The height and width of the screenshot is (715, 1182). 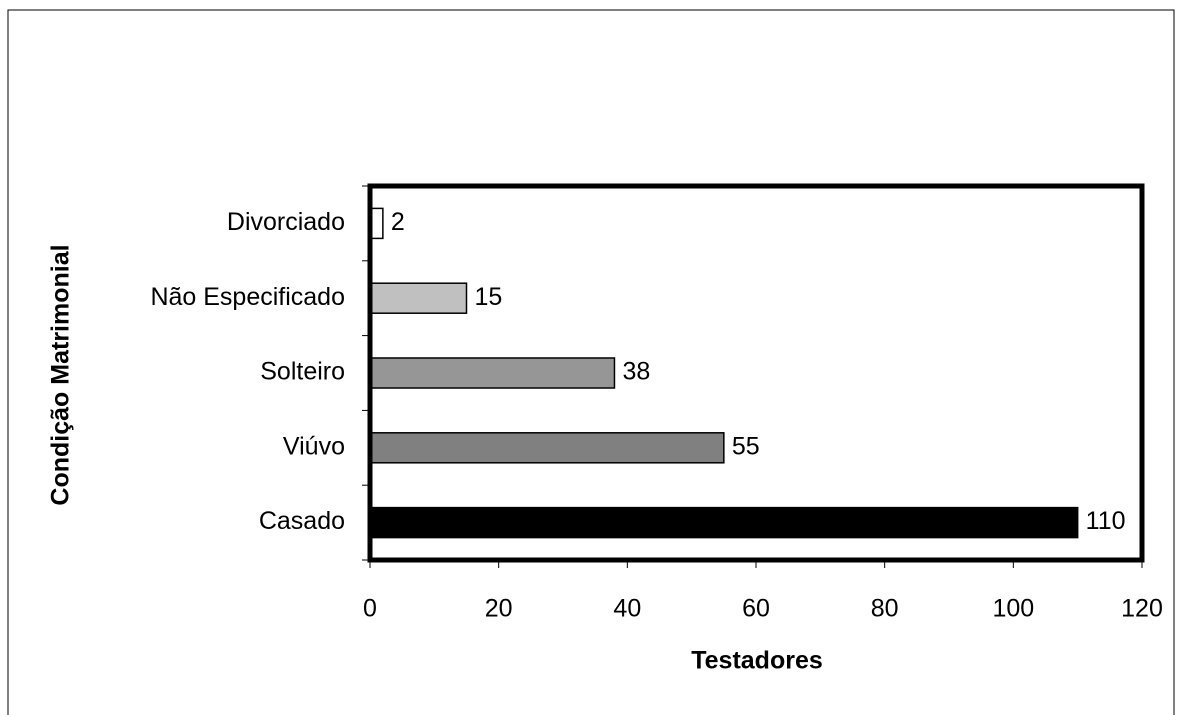 What do you see at coordinates (302, 372) in the screenshot?
I see `y-tick-label: Solteiro` at bounding box center [302, 372].